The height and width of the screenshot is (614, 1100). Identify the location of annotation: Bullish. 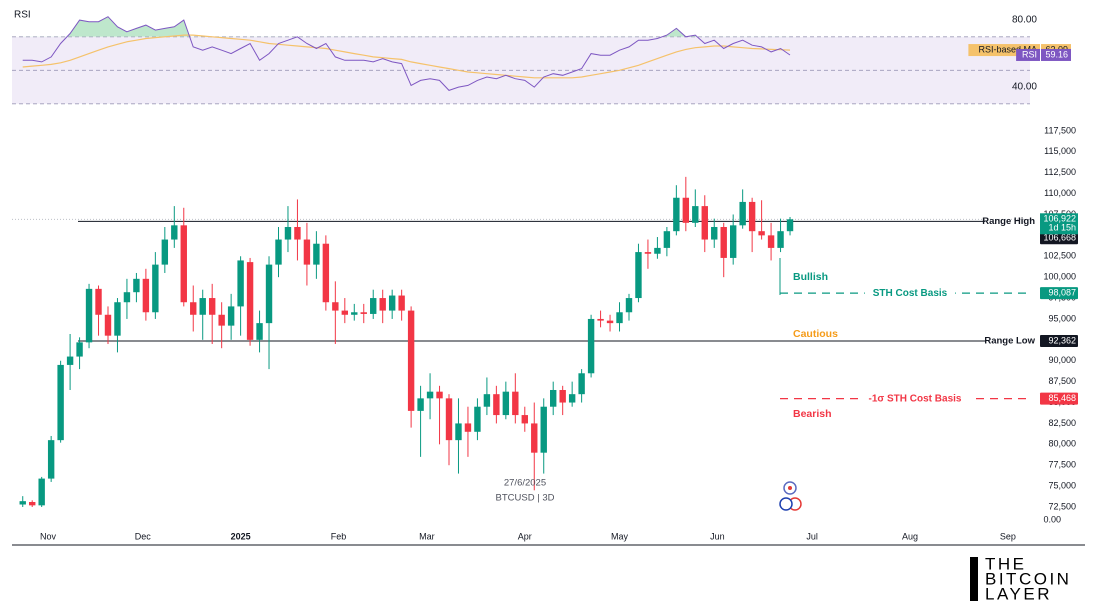
(810, 277).